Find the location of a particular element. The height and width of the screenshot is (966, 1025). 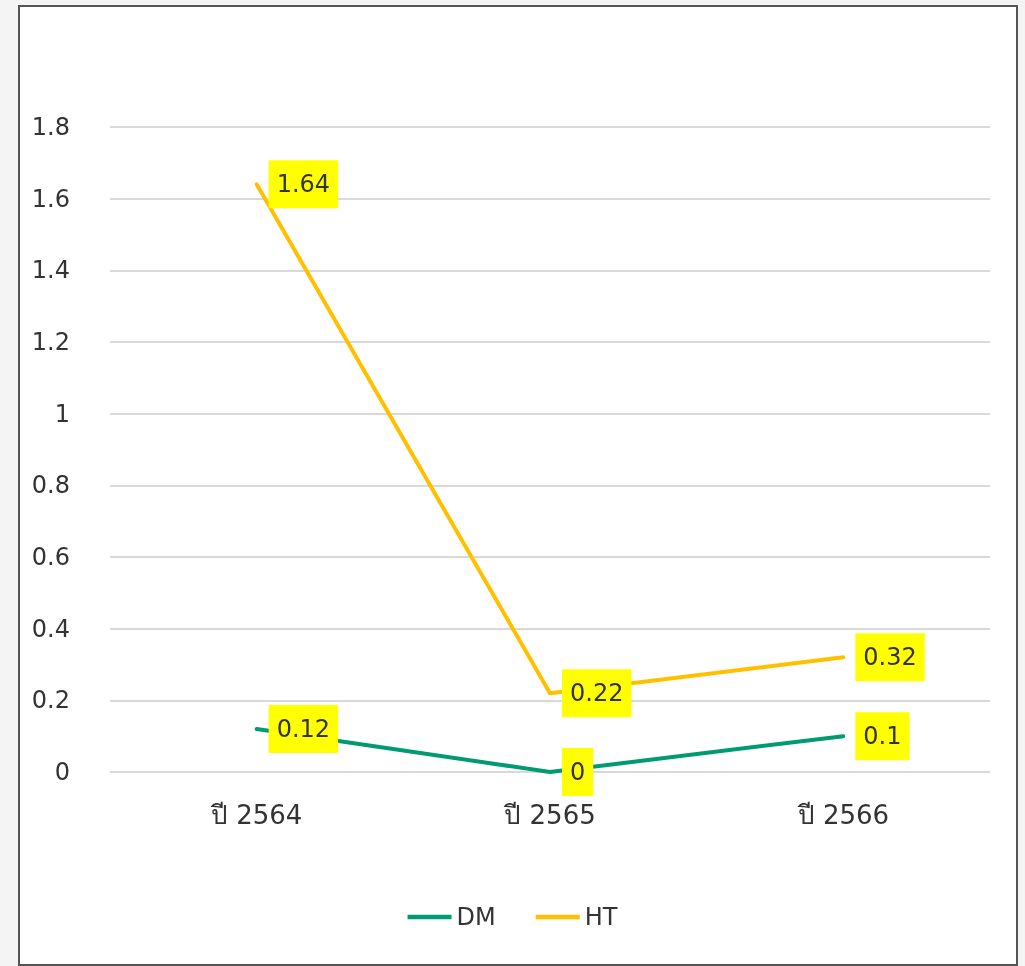

x-tick-label: ปี 2564 is located at coordinates (256, 815).